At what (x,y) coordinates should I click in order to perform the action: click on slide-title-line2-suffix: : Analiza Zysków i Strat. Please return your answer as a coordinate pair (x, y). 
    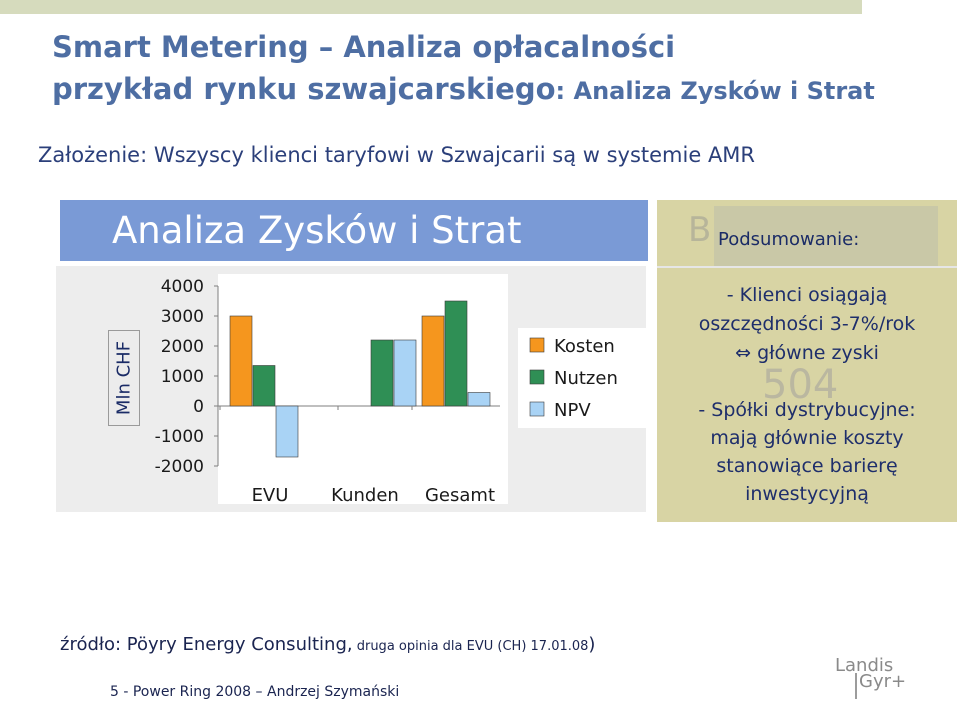
    Looking at the image, I should click on (715, 91).